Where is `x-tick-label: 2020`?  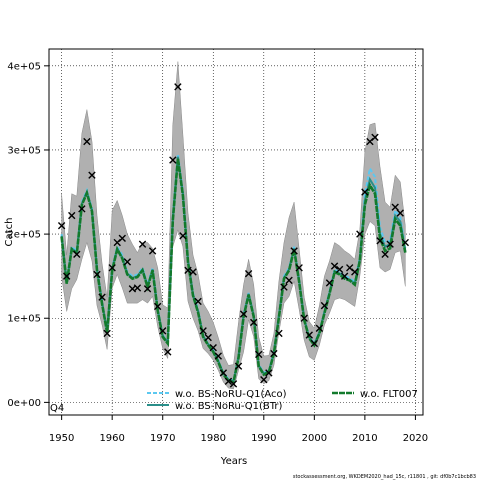 x-tick-label: 2020 is located at coordinates (415, 438).